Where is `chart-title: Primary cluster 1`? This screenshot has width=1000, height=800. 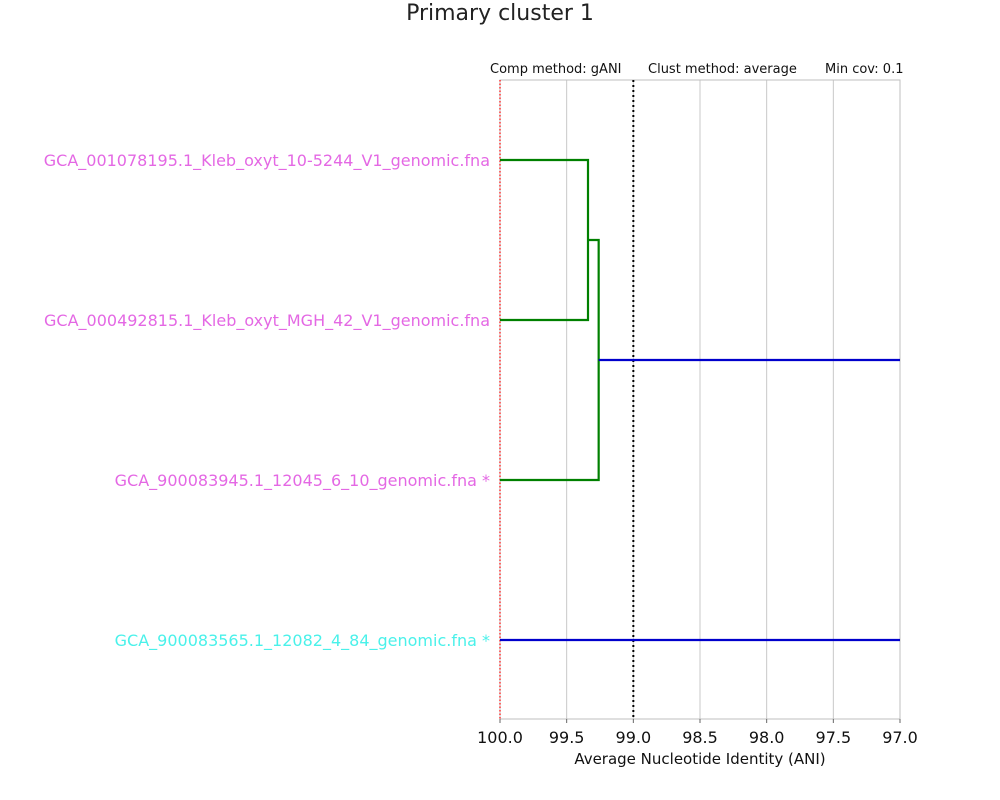 chart-title: Primary cluster 1 is located at coordinates (500, 13).